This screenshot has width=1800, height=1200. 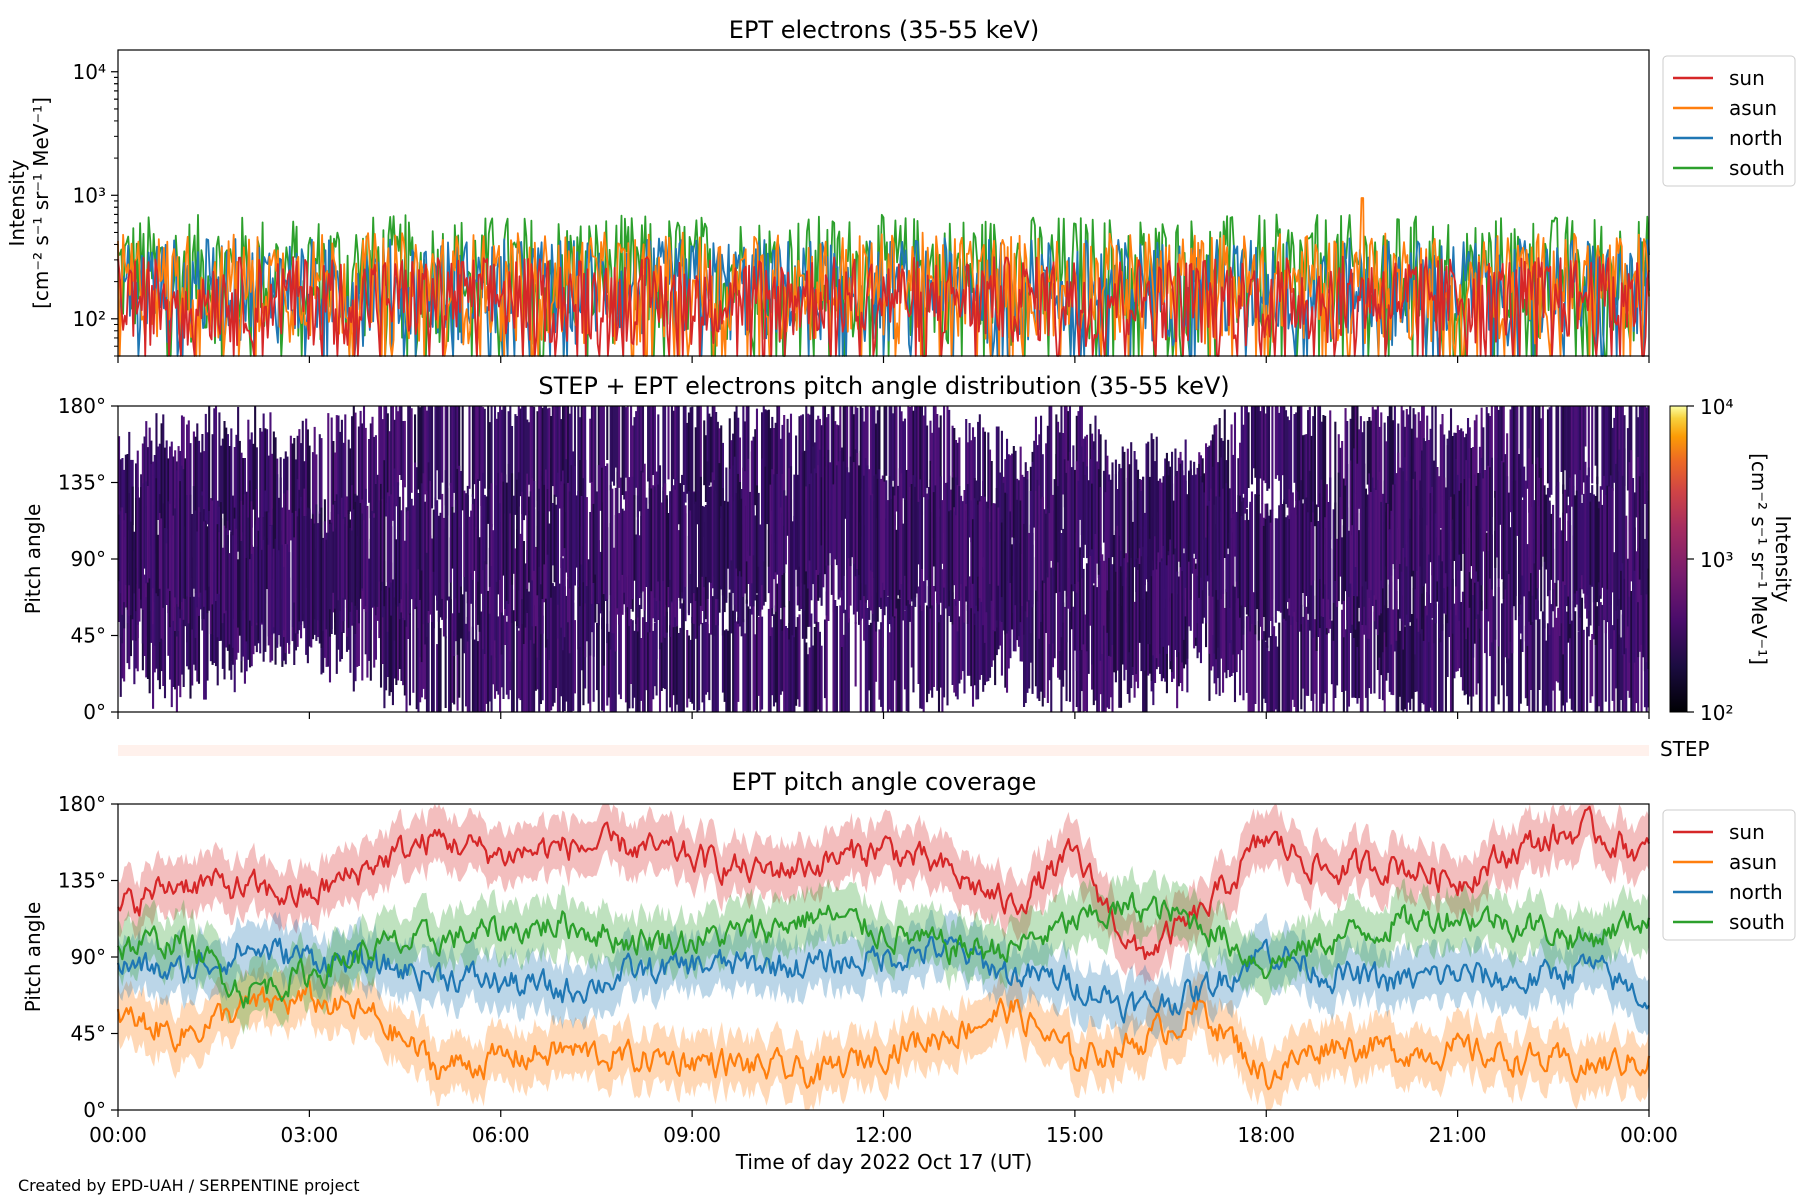 What do you see at coordinates (82, 483) in the screenshot?
I see `y-tick-label: 135°` at bounding box center [82, 483].